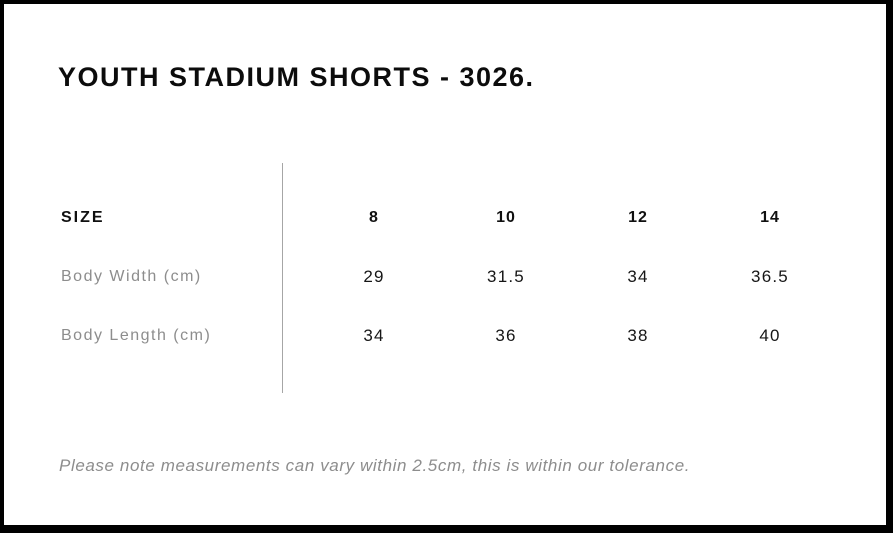 Image resolution: width=893 pixels, height=533 pixels. Describe the element at coordinates (638, 217) in the screenshot. I see `size-header-12: 12` at that location.